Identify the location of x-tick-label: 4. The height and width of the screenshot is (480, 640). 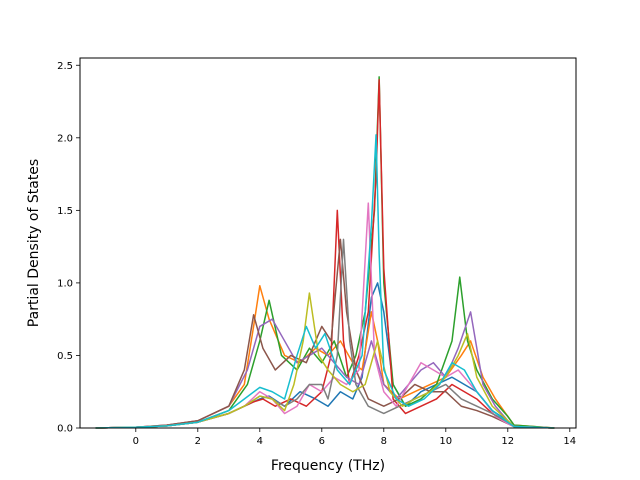
(260, 441).